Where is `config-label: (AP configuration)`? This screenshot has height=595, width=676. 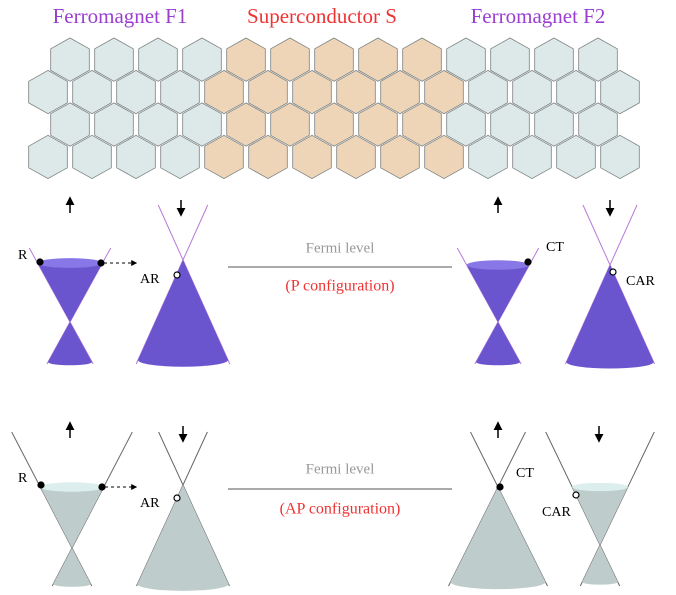 config-label: (AP configuration) is located at coordinates (340, 509).